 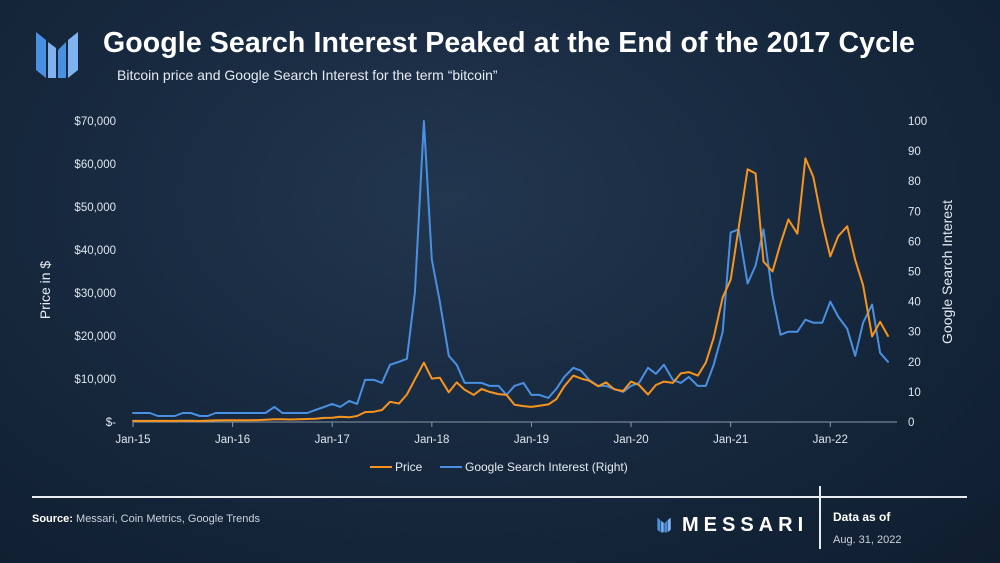 What do you see at coordinates (914, 363) in the screenshot?
I see `y-right-tick-label: 20` at bounding box center [914, 363].